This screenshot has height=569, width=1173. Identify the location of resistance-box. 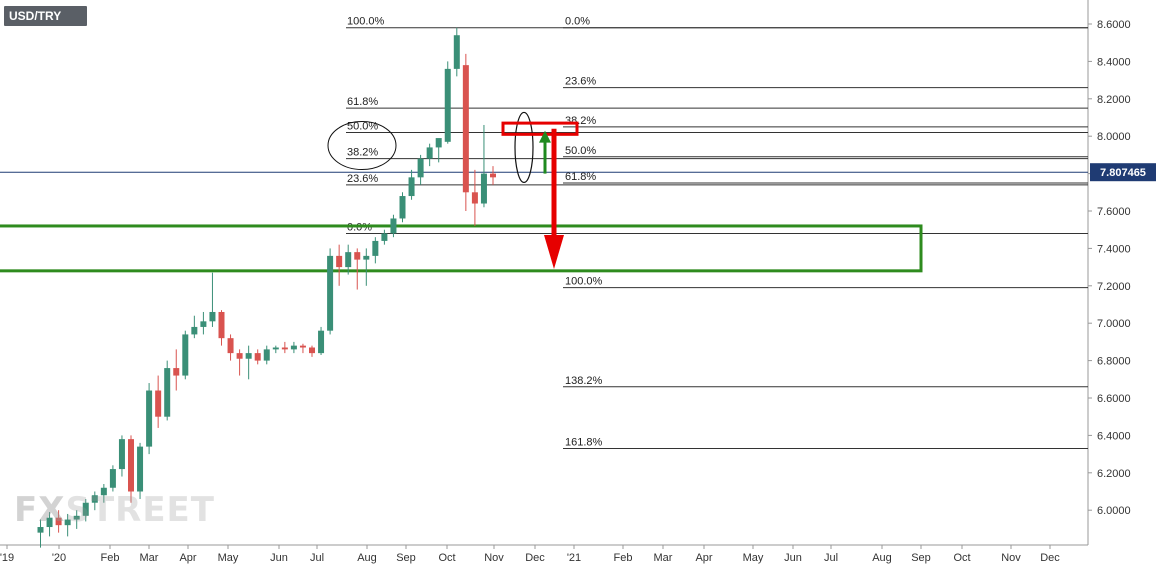
(540, 128).